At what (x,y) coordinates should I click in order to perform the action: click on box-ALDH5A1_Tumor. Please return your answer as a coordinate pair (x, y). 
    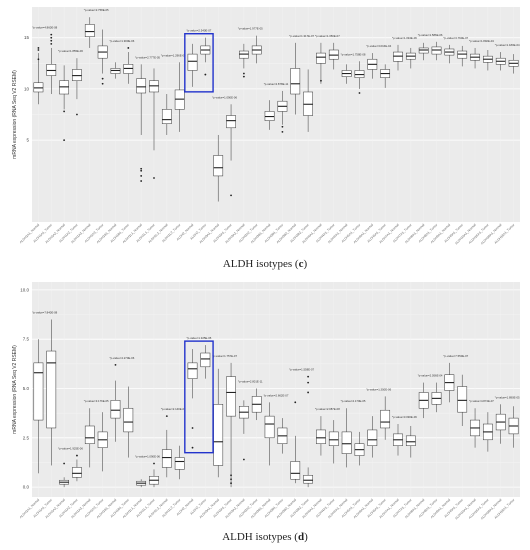
    Looking at the image, I should click on (359, 77).